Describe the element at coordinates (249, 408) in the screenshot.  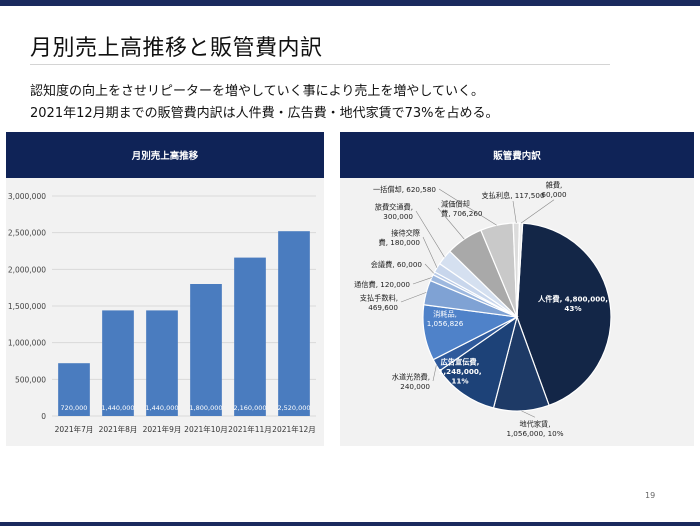
I see `bar-value-label: 2,160,000` at that location.